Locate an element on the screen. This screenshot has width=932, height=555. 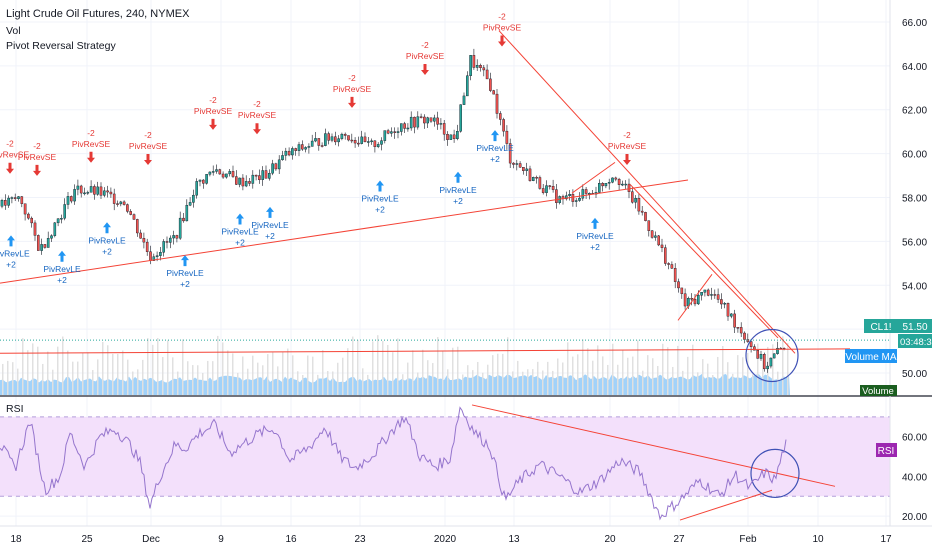
rsi-tick-label: 40.00 is located at coordinates (914, 477).